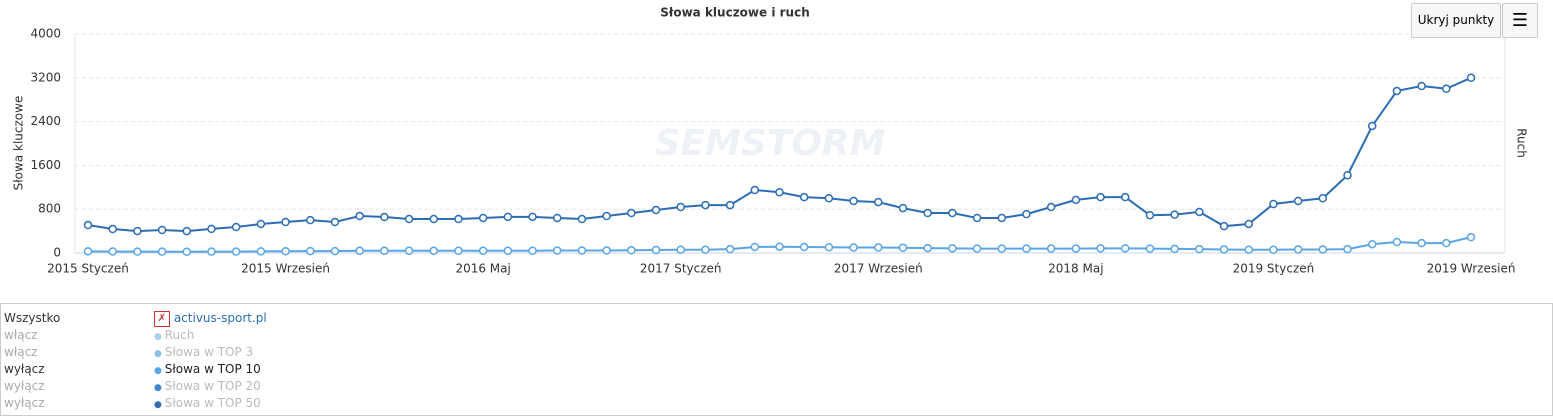 This screenshot has height=416, width=1553. Describe the element at coordinates (45, 34) in the screenshot. I see `y-tick-label: 4000` at that location.